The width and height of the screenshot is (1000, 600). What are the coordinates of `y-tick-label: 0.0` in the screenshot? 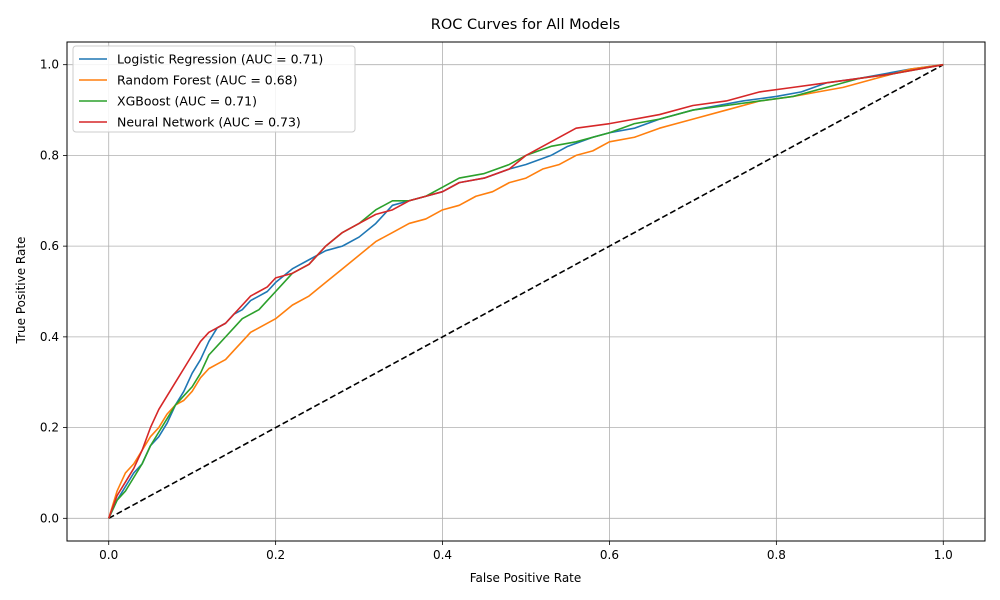 It's located at (49, 518).